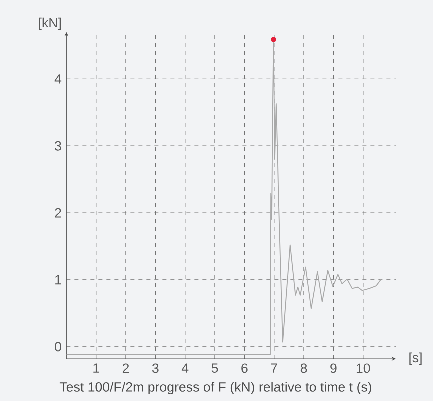 The image size is (433, 401). I want to click on x-tick-label: 7, so click(274, 368).